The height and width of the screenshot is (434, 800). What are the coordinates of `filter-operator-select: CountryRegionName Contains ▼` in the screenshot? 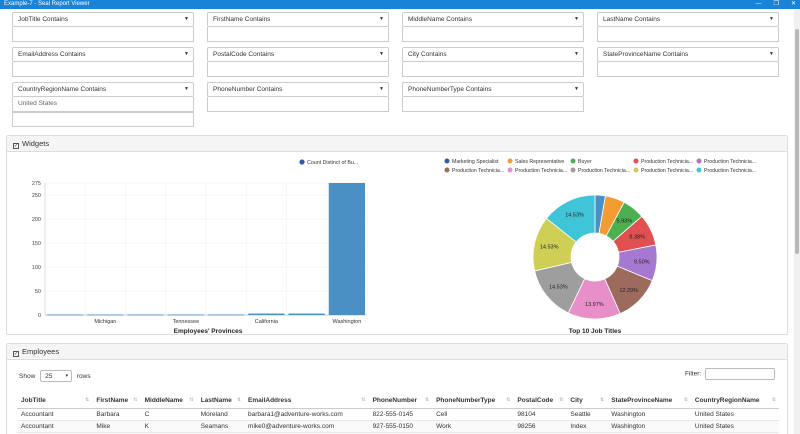 It's located at (103, 89).